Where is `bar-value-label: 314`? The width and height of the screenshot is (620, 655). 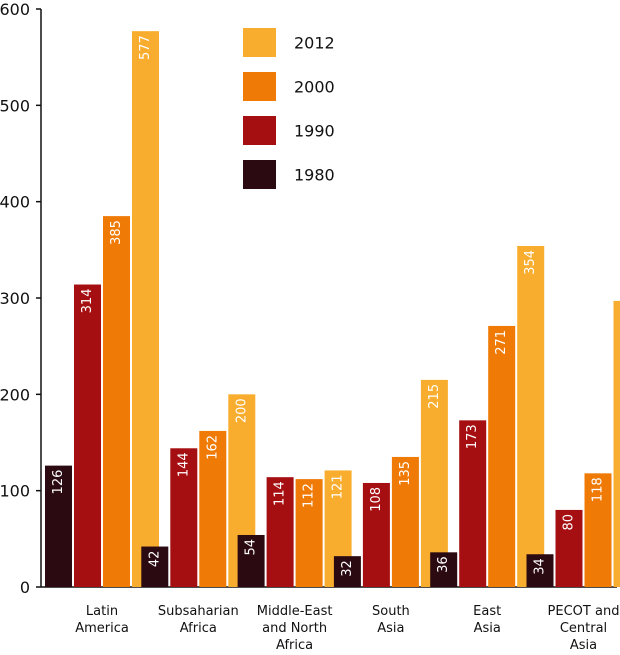
bar-value-label: 314 is located at coordinates (87, 301).